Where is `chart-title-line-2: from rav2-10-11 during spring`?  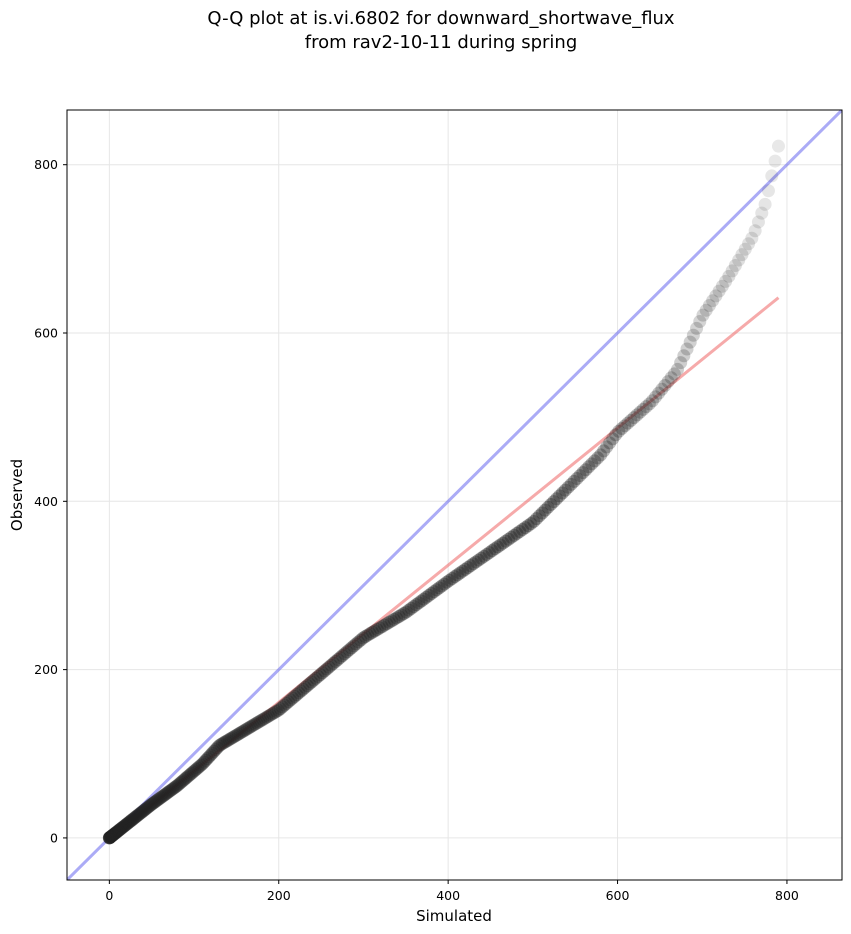 chart-title-line-2: from rav2-10-11 during spring is located at coordinates (441, 42).